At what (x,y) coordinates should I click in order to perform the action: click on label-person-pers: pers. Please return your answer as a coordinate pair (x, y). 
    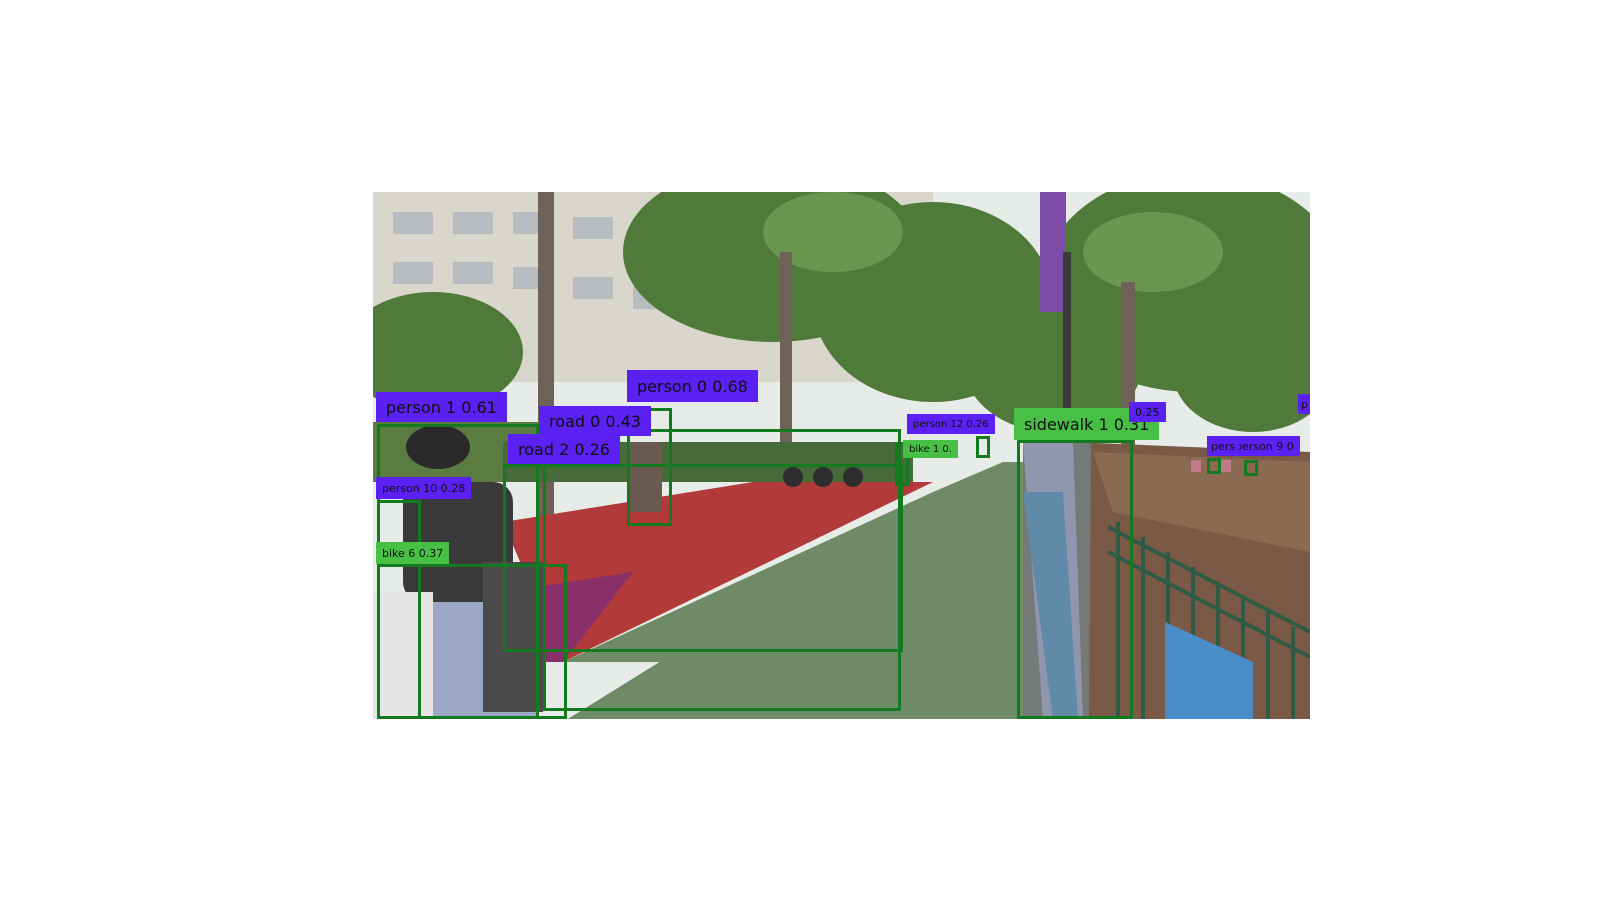
    Looking at the image, I should click on (1223, 446).